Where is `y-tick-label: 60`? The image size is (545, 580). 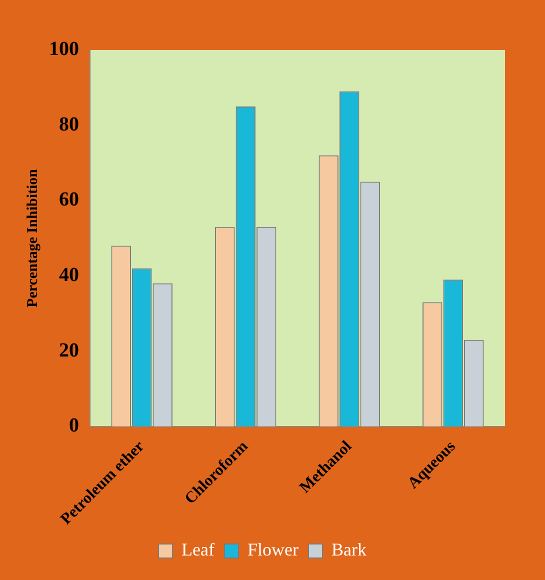
y-tick-label: 60 is located at coordinates (69, 199).